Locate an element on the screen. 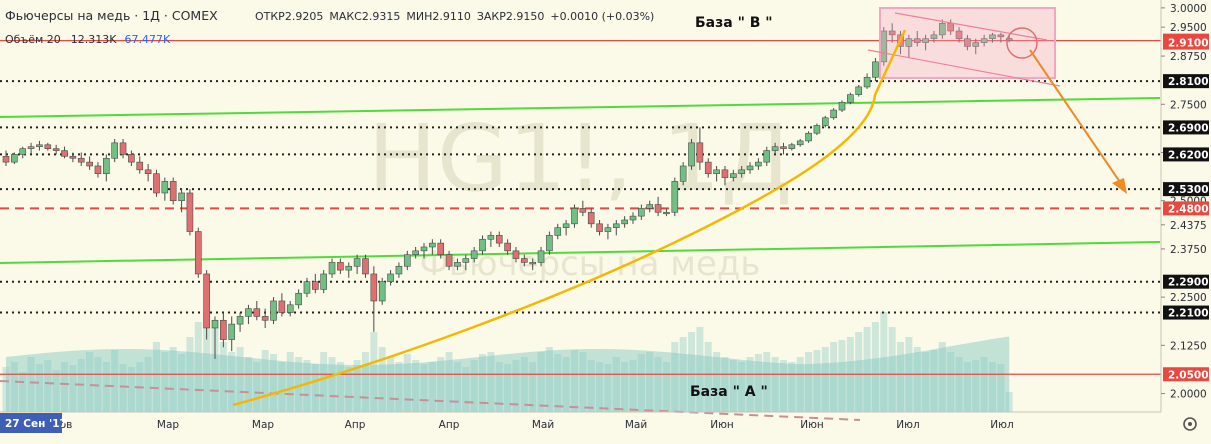 The height and width of the screenshot is (444, 1211). base-b-zone is located at coordinates (967, 43).